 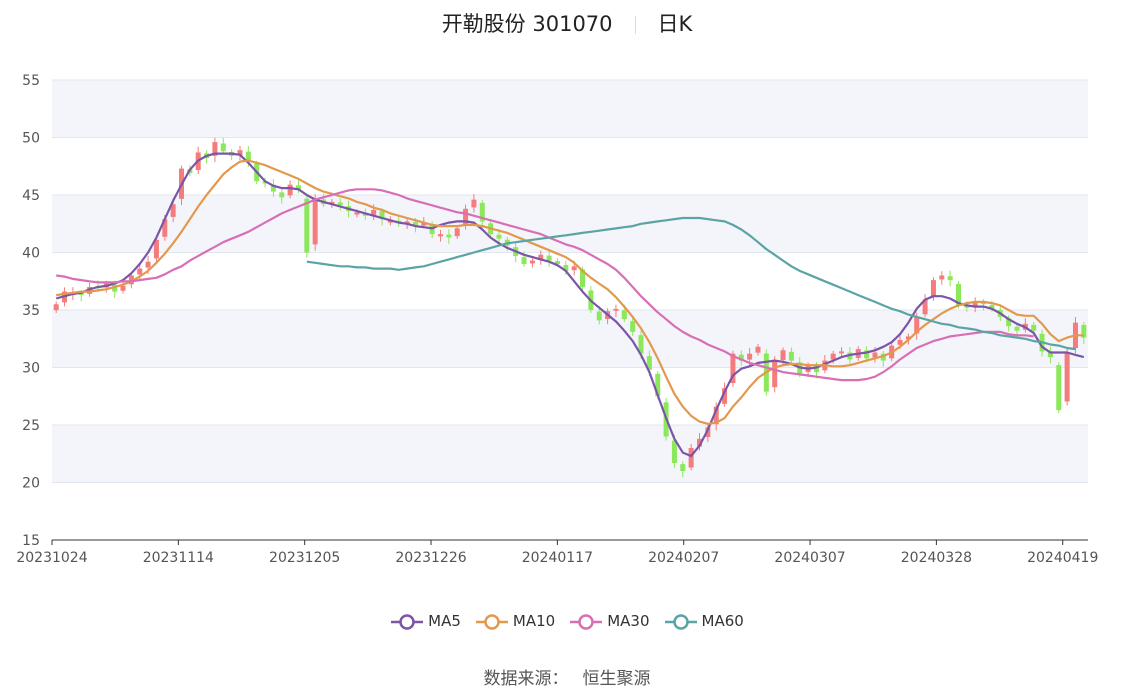 What do you see at coordinates (567, 621) in the screenshot?
I see `chart-legend: MA5 MA10 MA30 MA60` at bounding box center [567, 621].